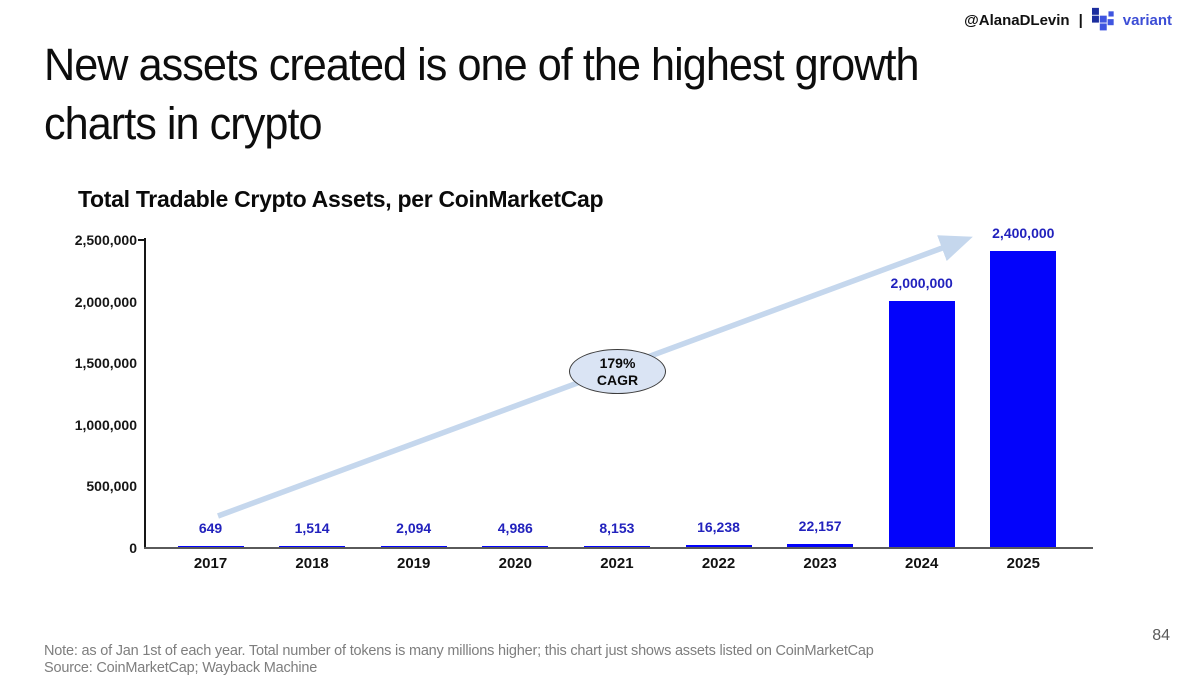 This screenshot has width=1200, height=677. Describe the element at coordinates (617, 379) in the screenshot. I see `cagr-metric: CAGR` at that location.